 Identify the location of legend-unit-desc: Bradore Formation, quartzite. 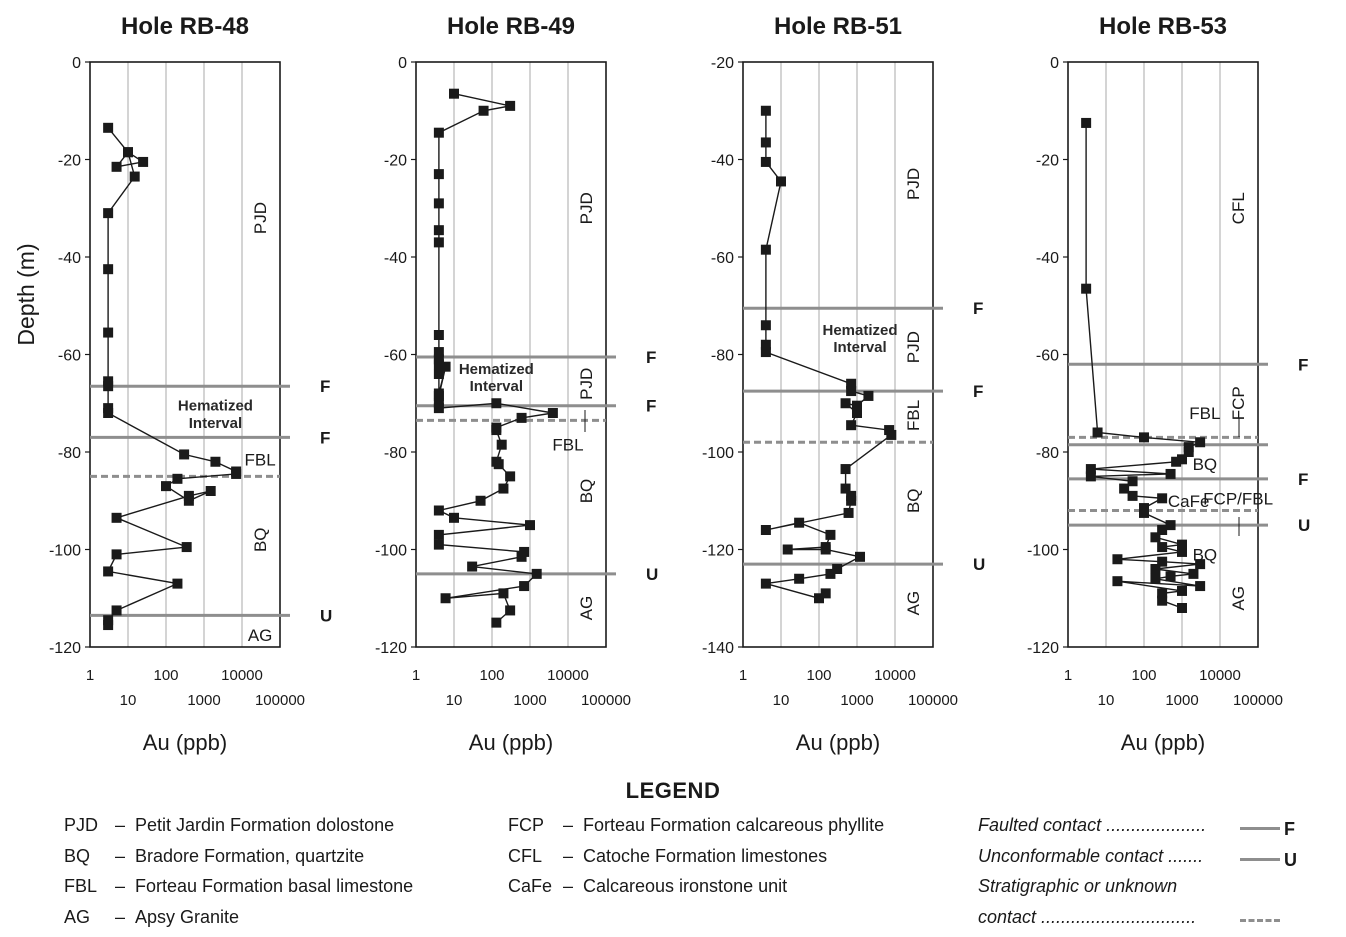
(249, 856).